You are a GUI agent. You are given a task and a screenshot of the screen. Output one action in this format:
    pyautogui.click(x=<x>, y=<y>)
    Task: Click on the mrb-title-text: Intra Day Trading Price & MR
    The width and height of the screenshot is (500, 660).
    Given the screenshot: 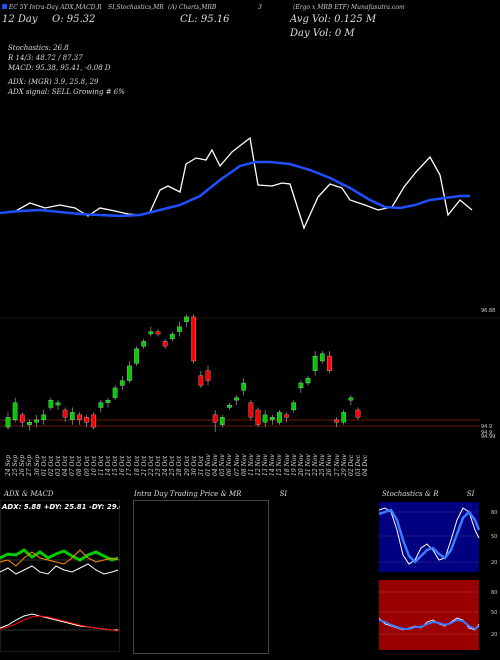 What is the action you would take?
    pyautogui.click(x=188, y=494)
    